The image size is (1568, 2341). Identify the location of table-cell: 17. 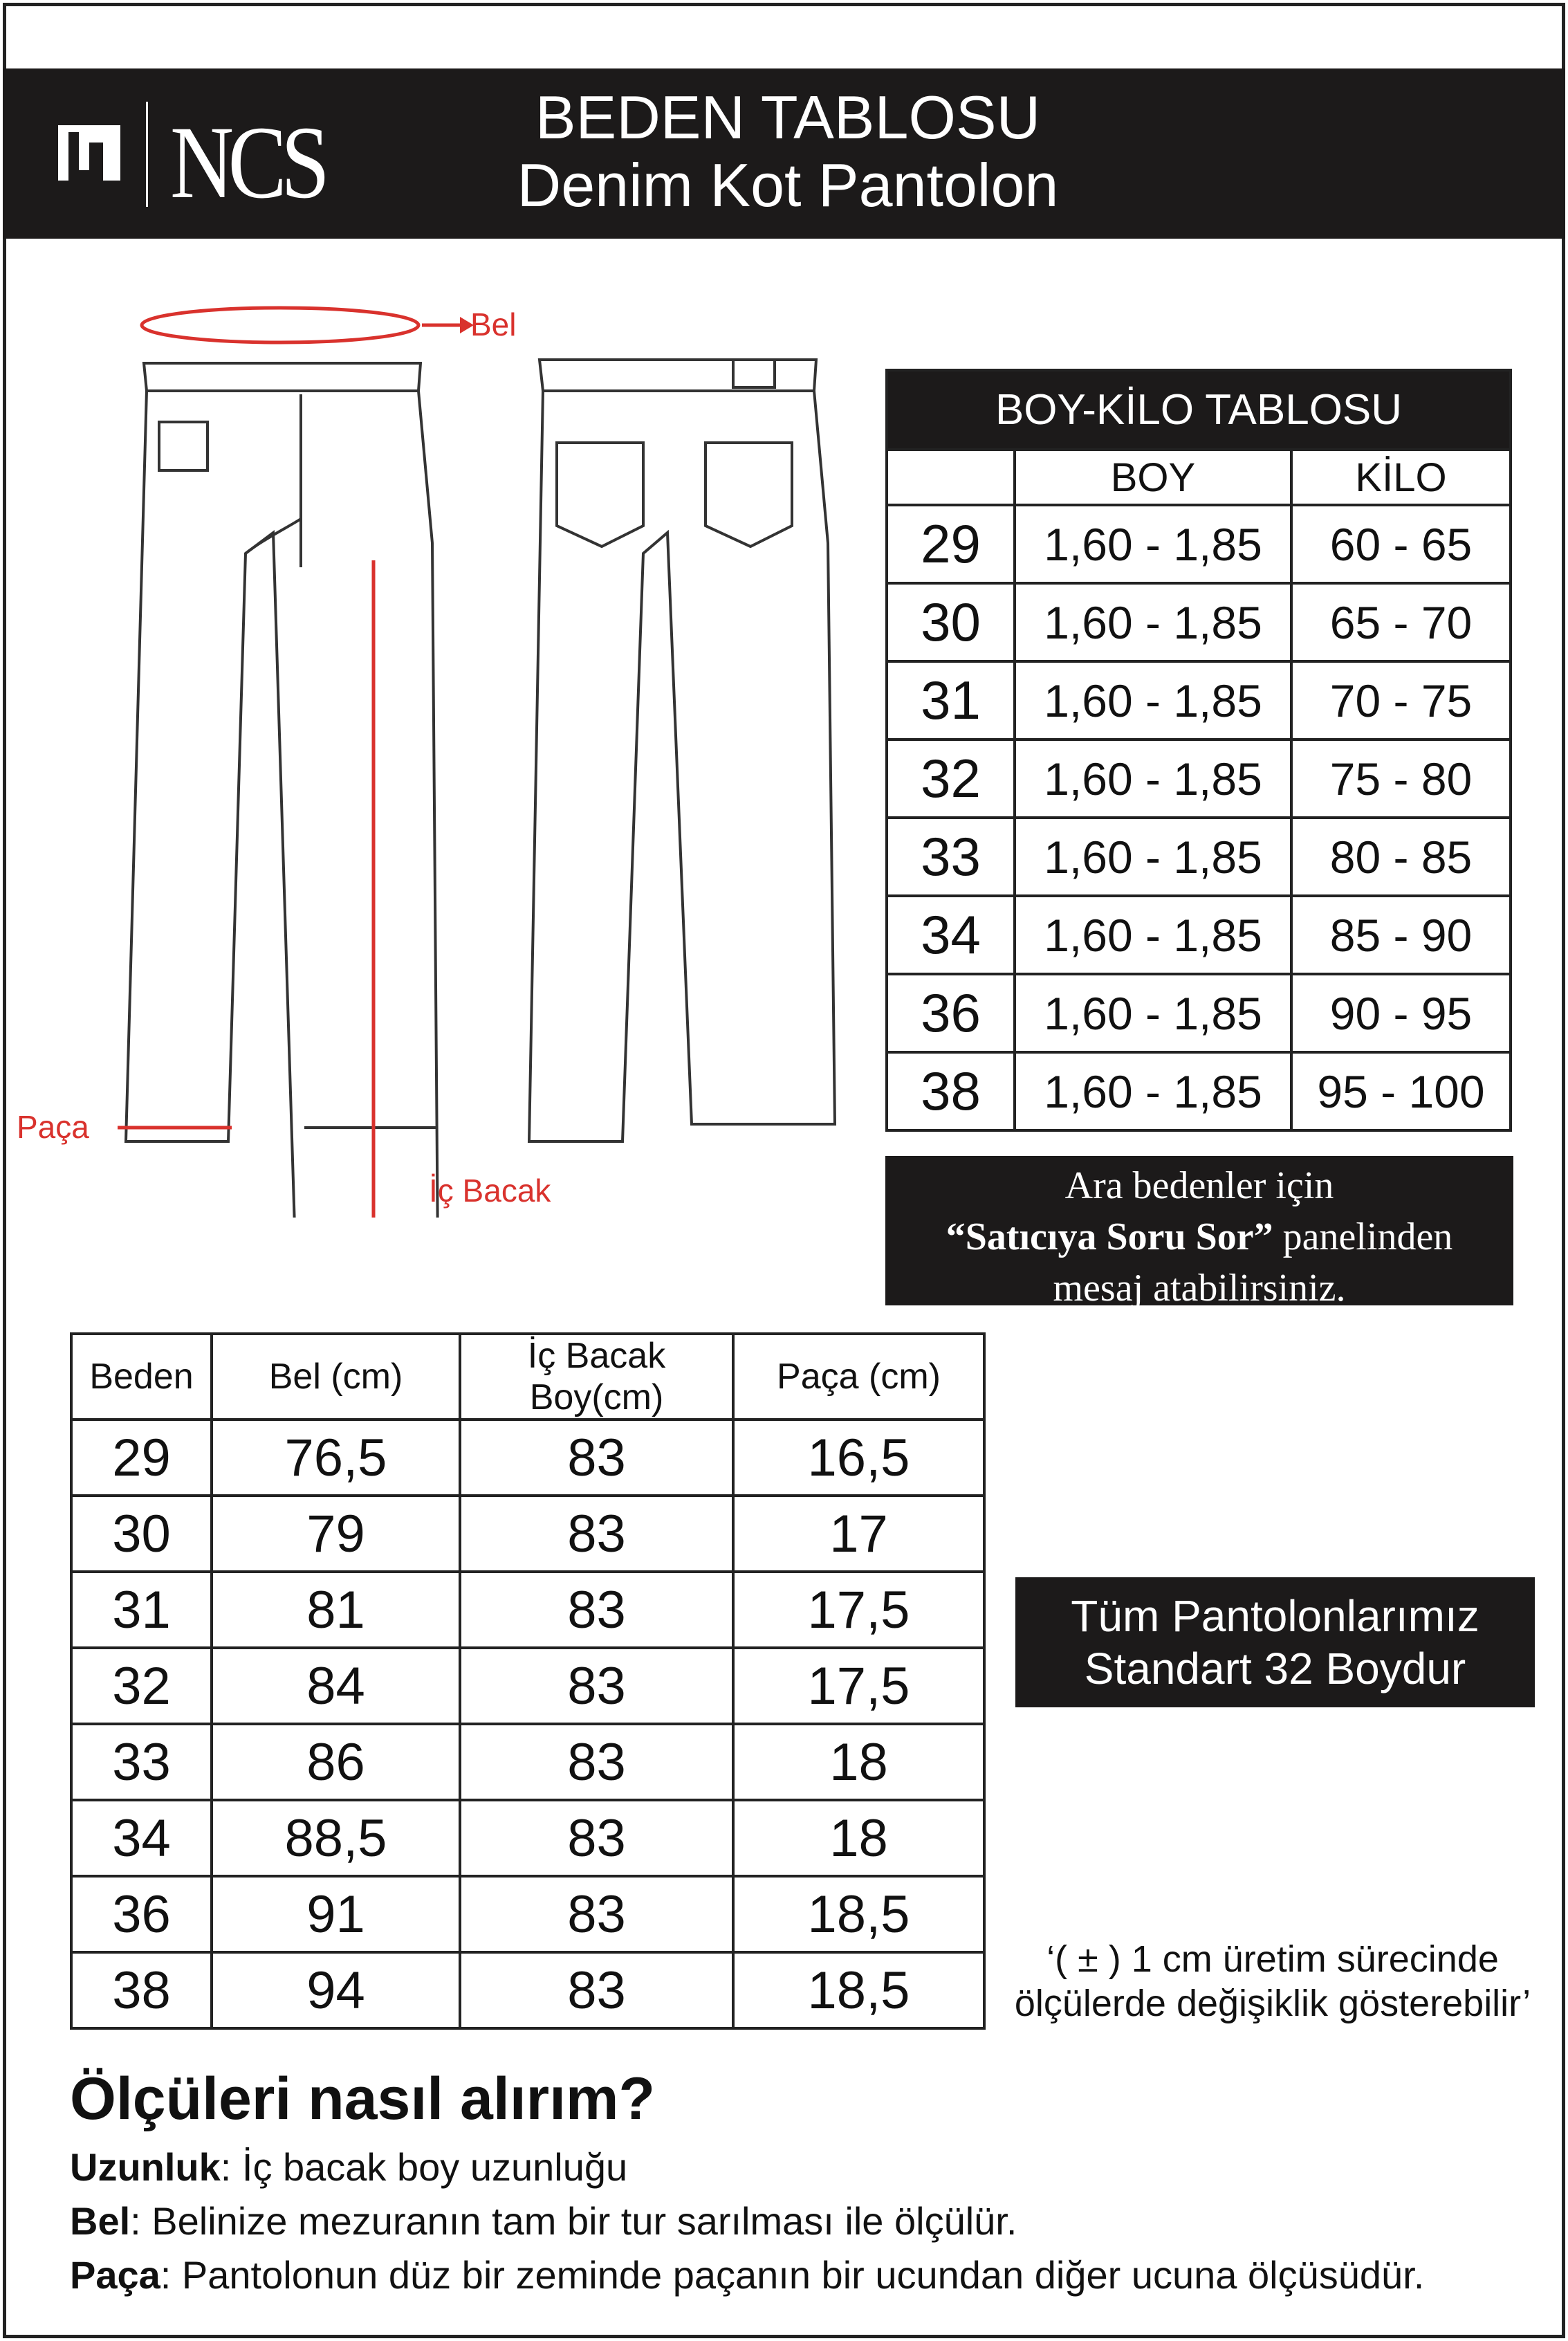
(859, 1533).